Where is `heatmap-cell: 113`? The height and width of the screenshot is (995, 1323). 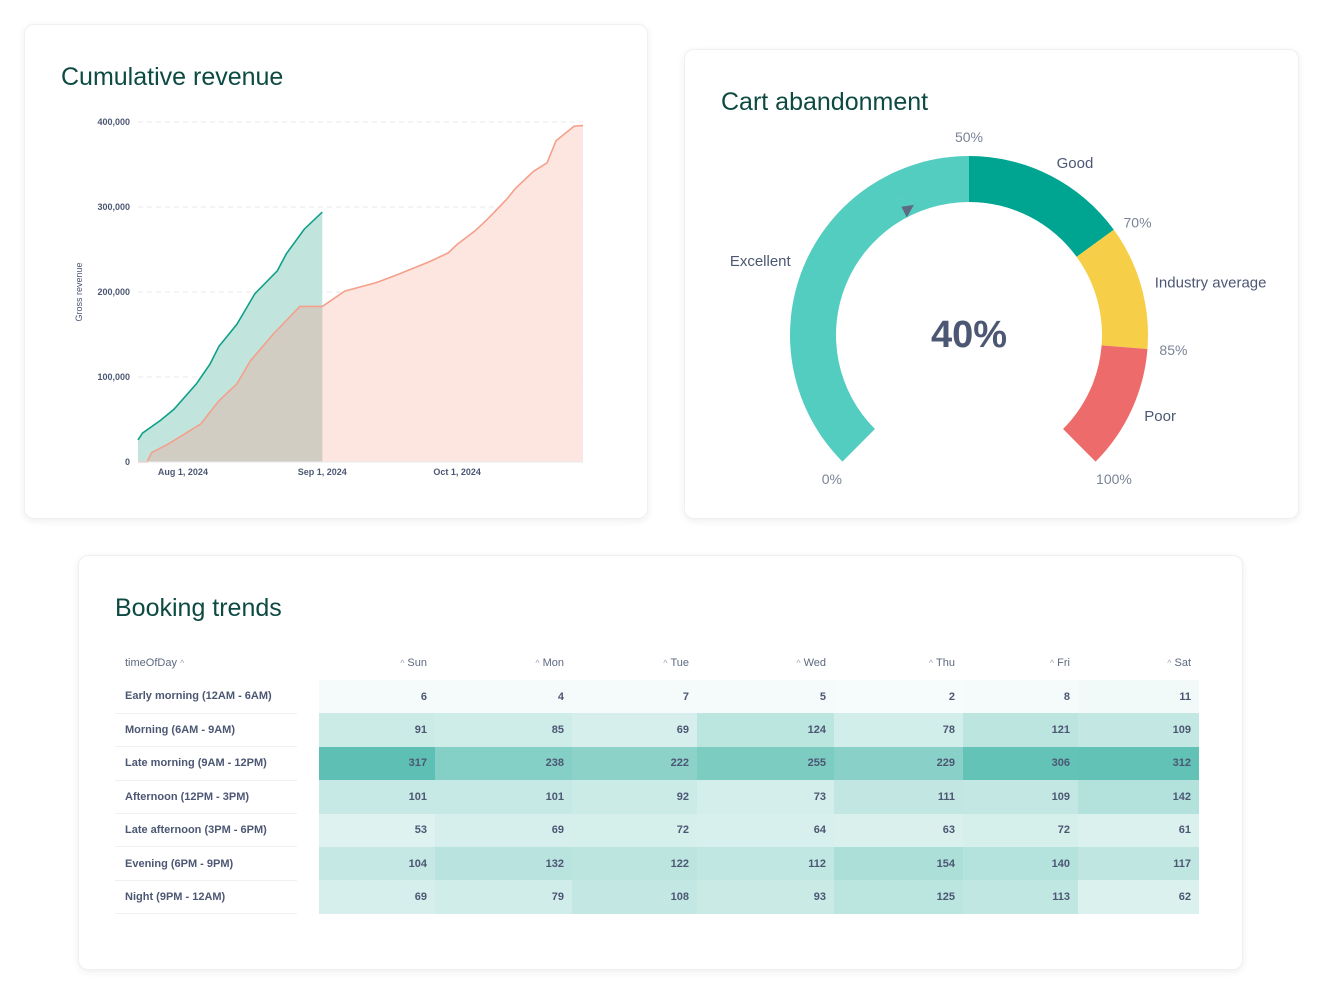 heatmap-cell: 113 is located at coordinates (1020, 897).